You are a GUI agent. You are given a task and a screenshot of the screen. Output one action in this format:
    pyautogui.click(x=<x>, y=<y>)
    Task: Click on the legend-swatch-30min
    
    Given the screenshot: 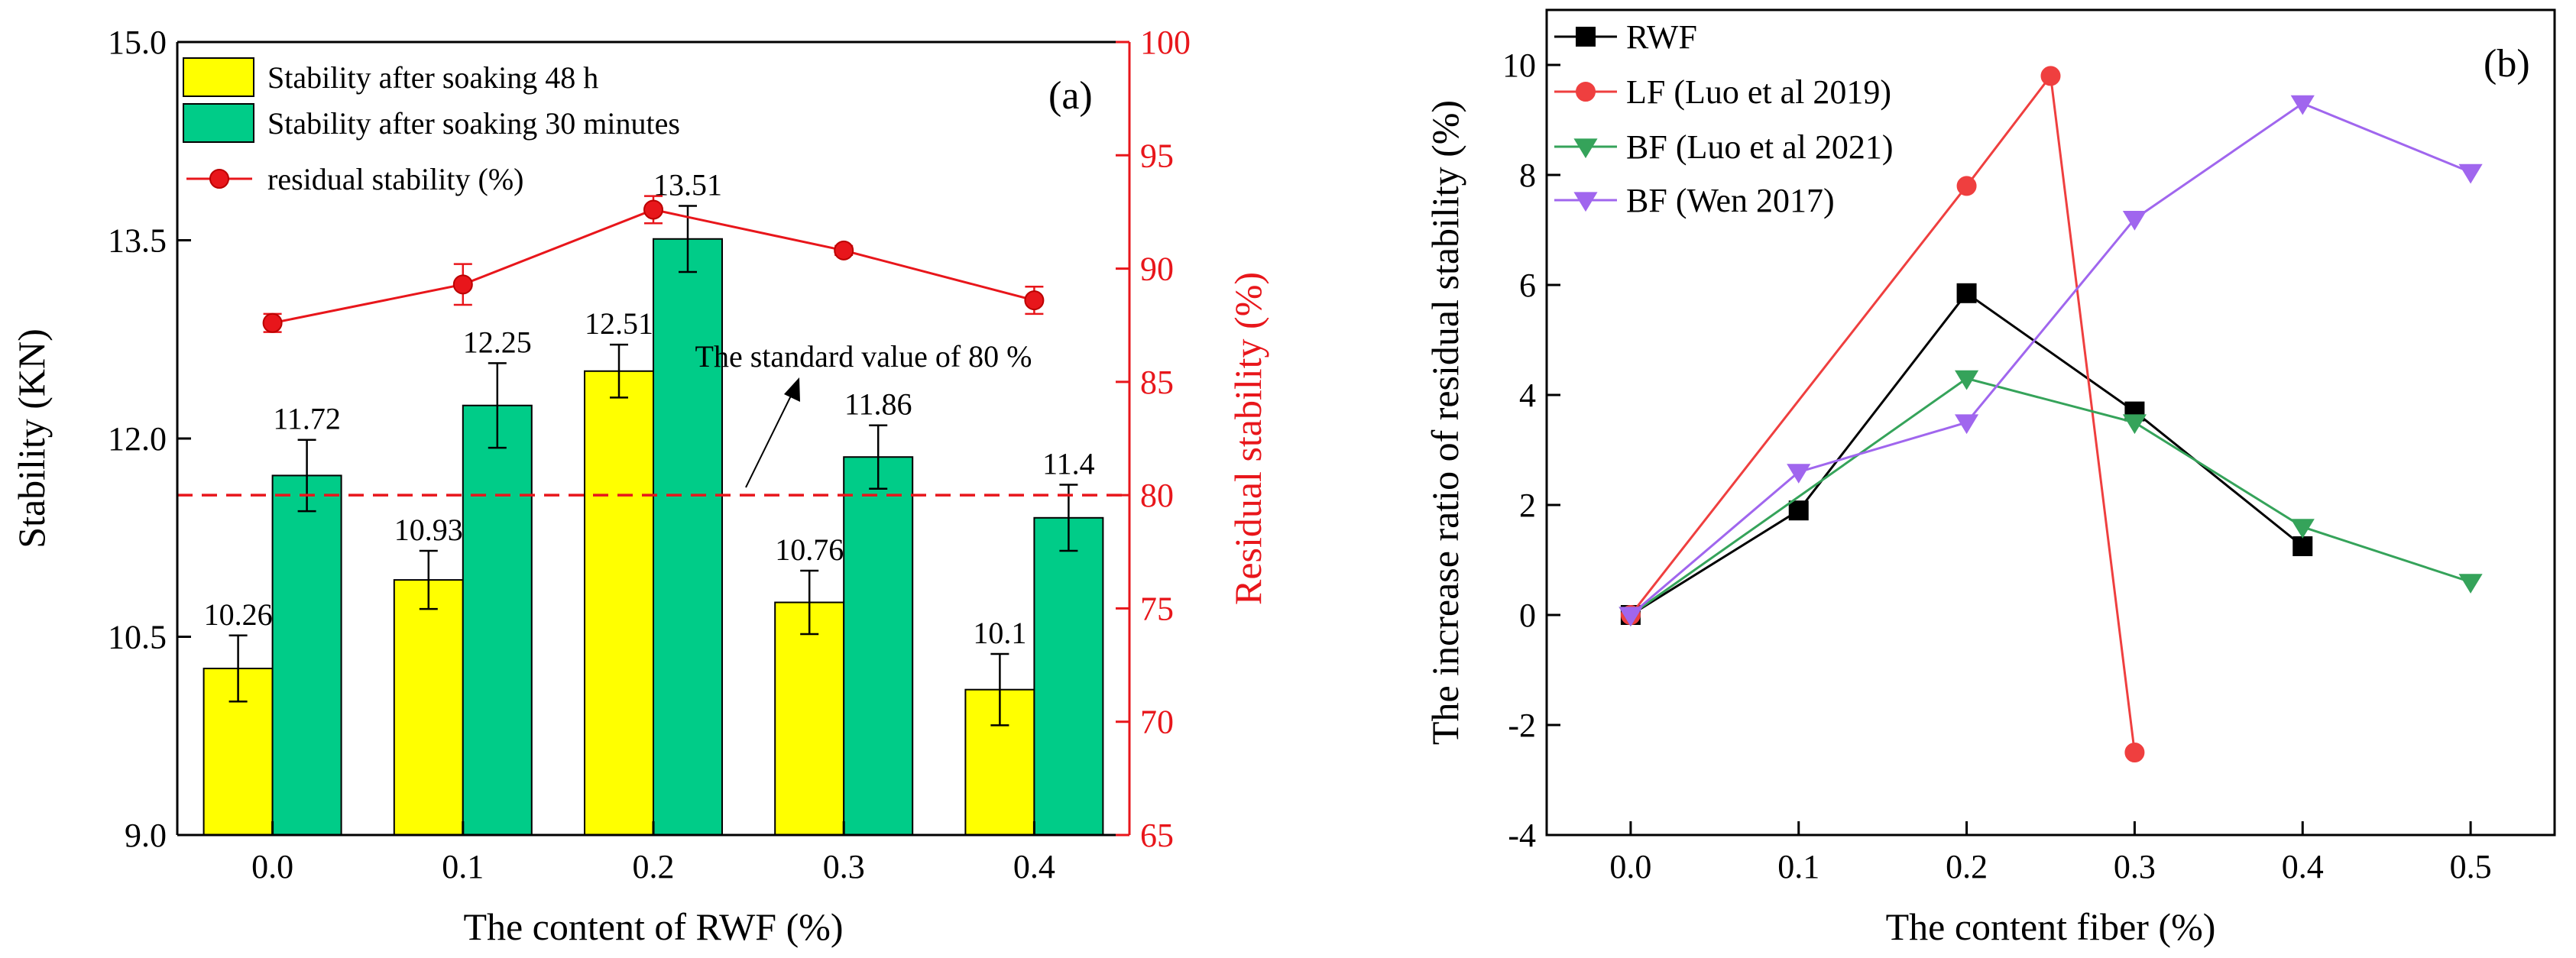 What is the action you would take?
    pyautogui.click(x=218, y=123)
    